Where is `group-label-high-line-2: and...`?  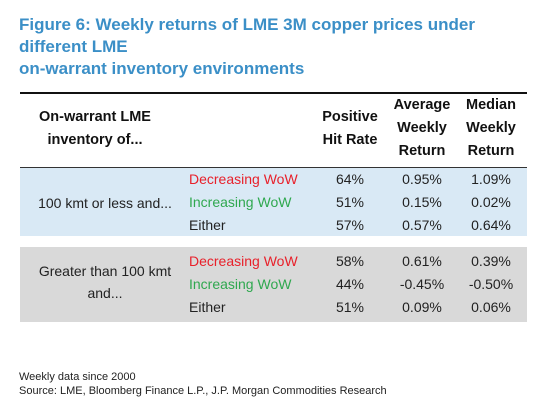 group-label-high-line-2: and... is located at coordinates (105, 293).